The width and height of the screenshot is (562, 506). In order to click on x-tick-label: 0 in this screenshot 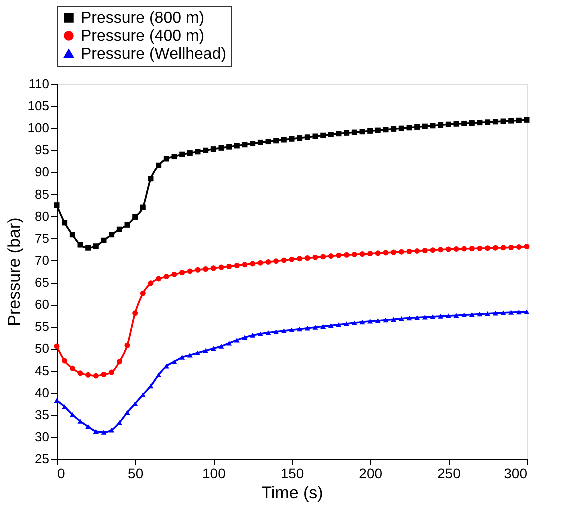, I will do `click(62, 474)`.